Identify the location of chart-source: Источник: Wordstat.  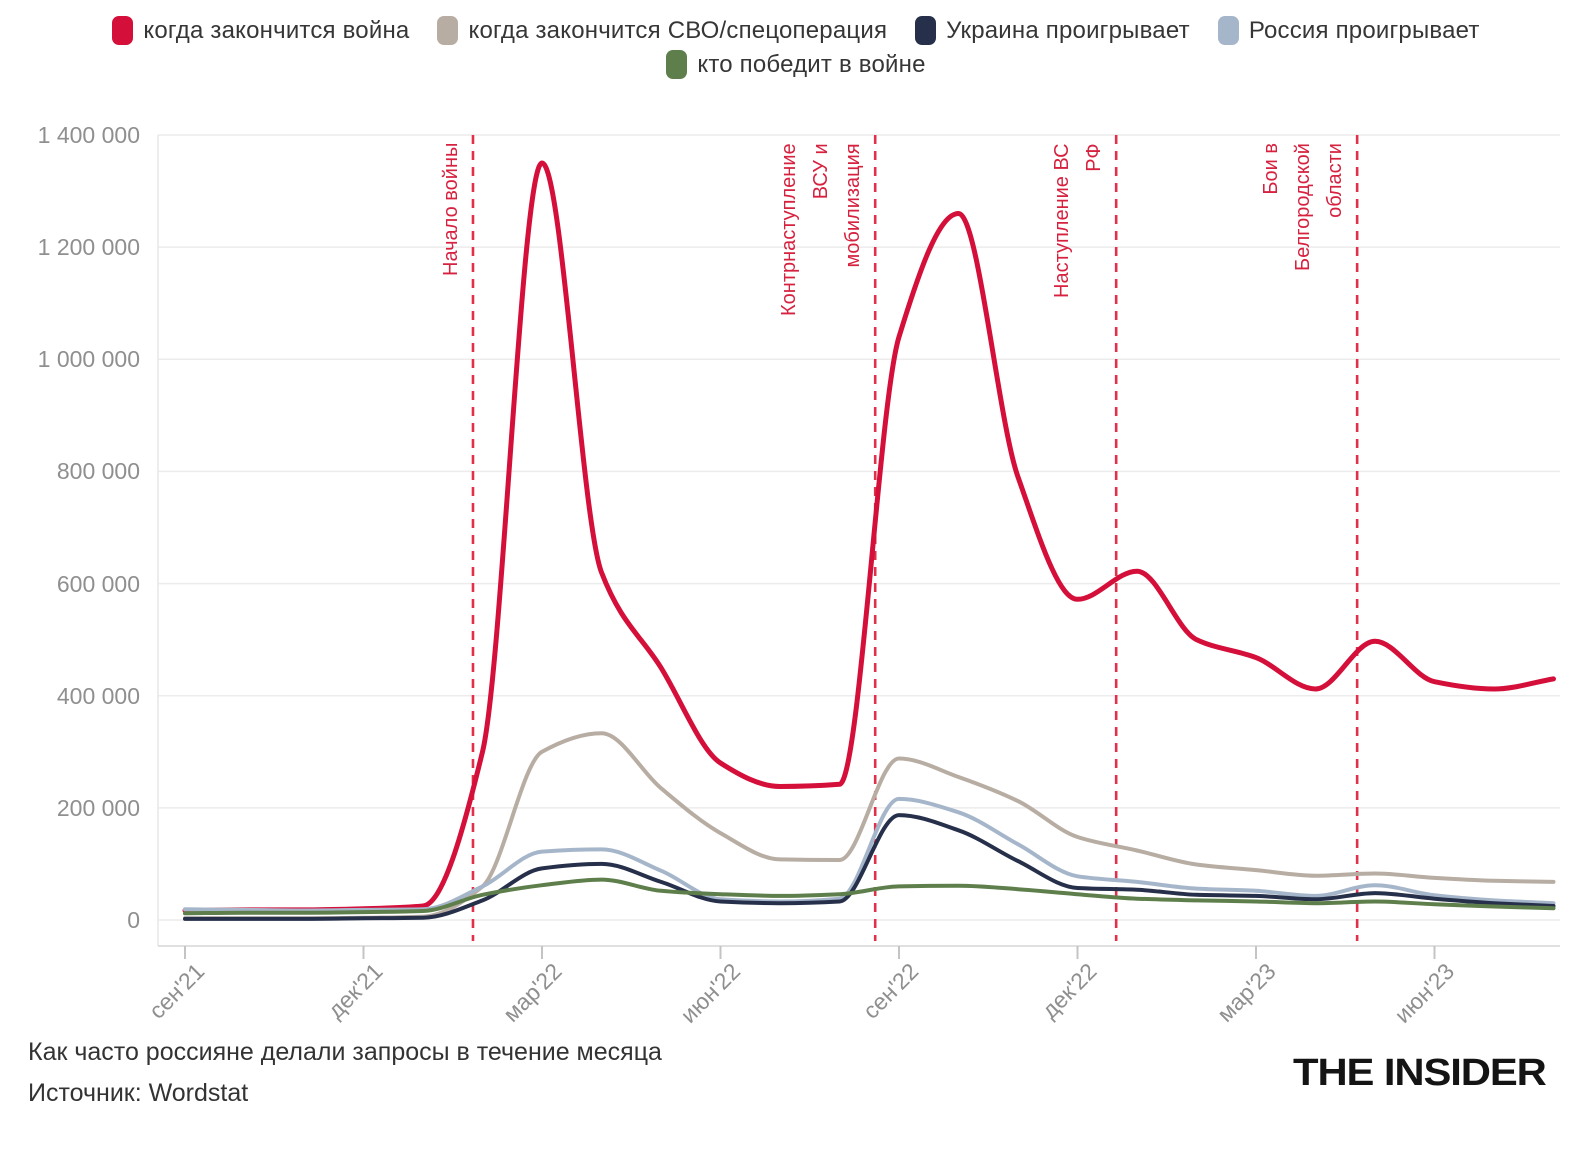
(138, 1093).